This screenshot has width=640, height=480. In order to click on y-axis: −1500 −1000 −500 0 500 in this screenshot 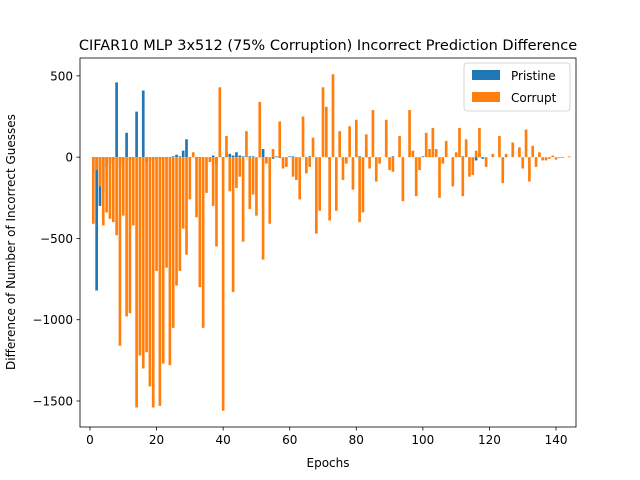, I will do `click(56, 238)`.